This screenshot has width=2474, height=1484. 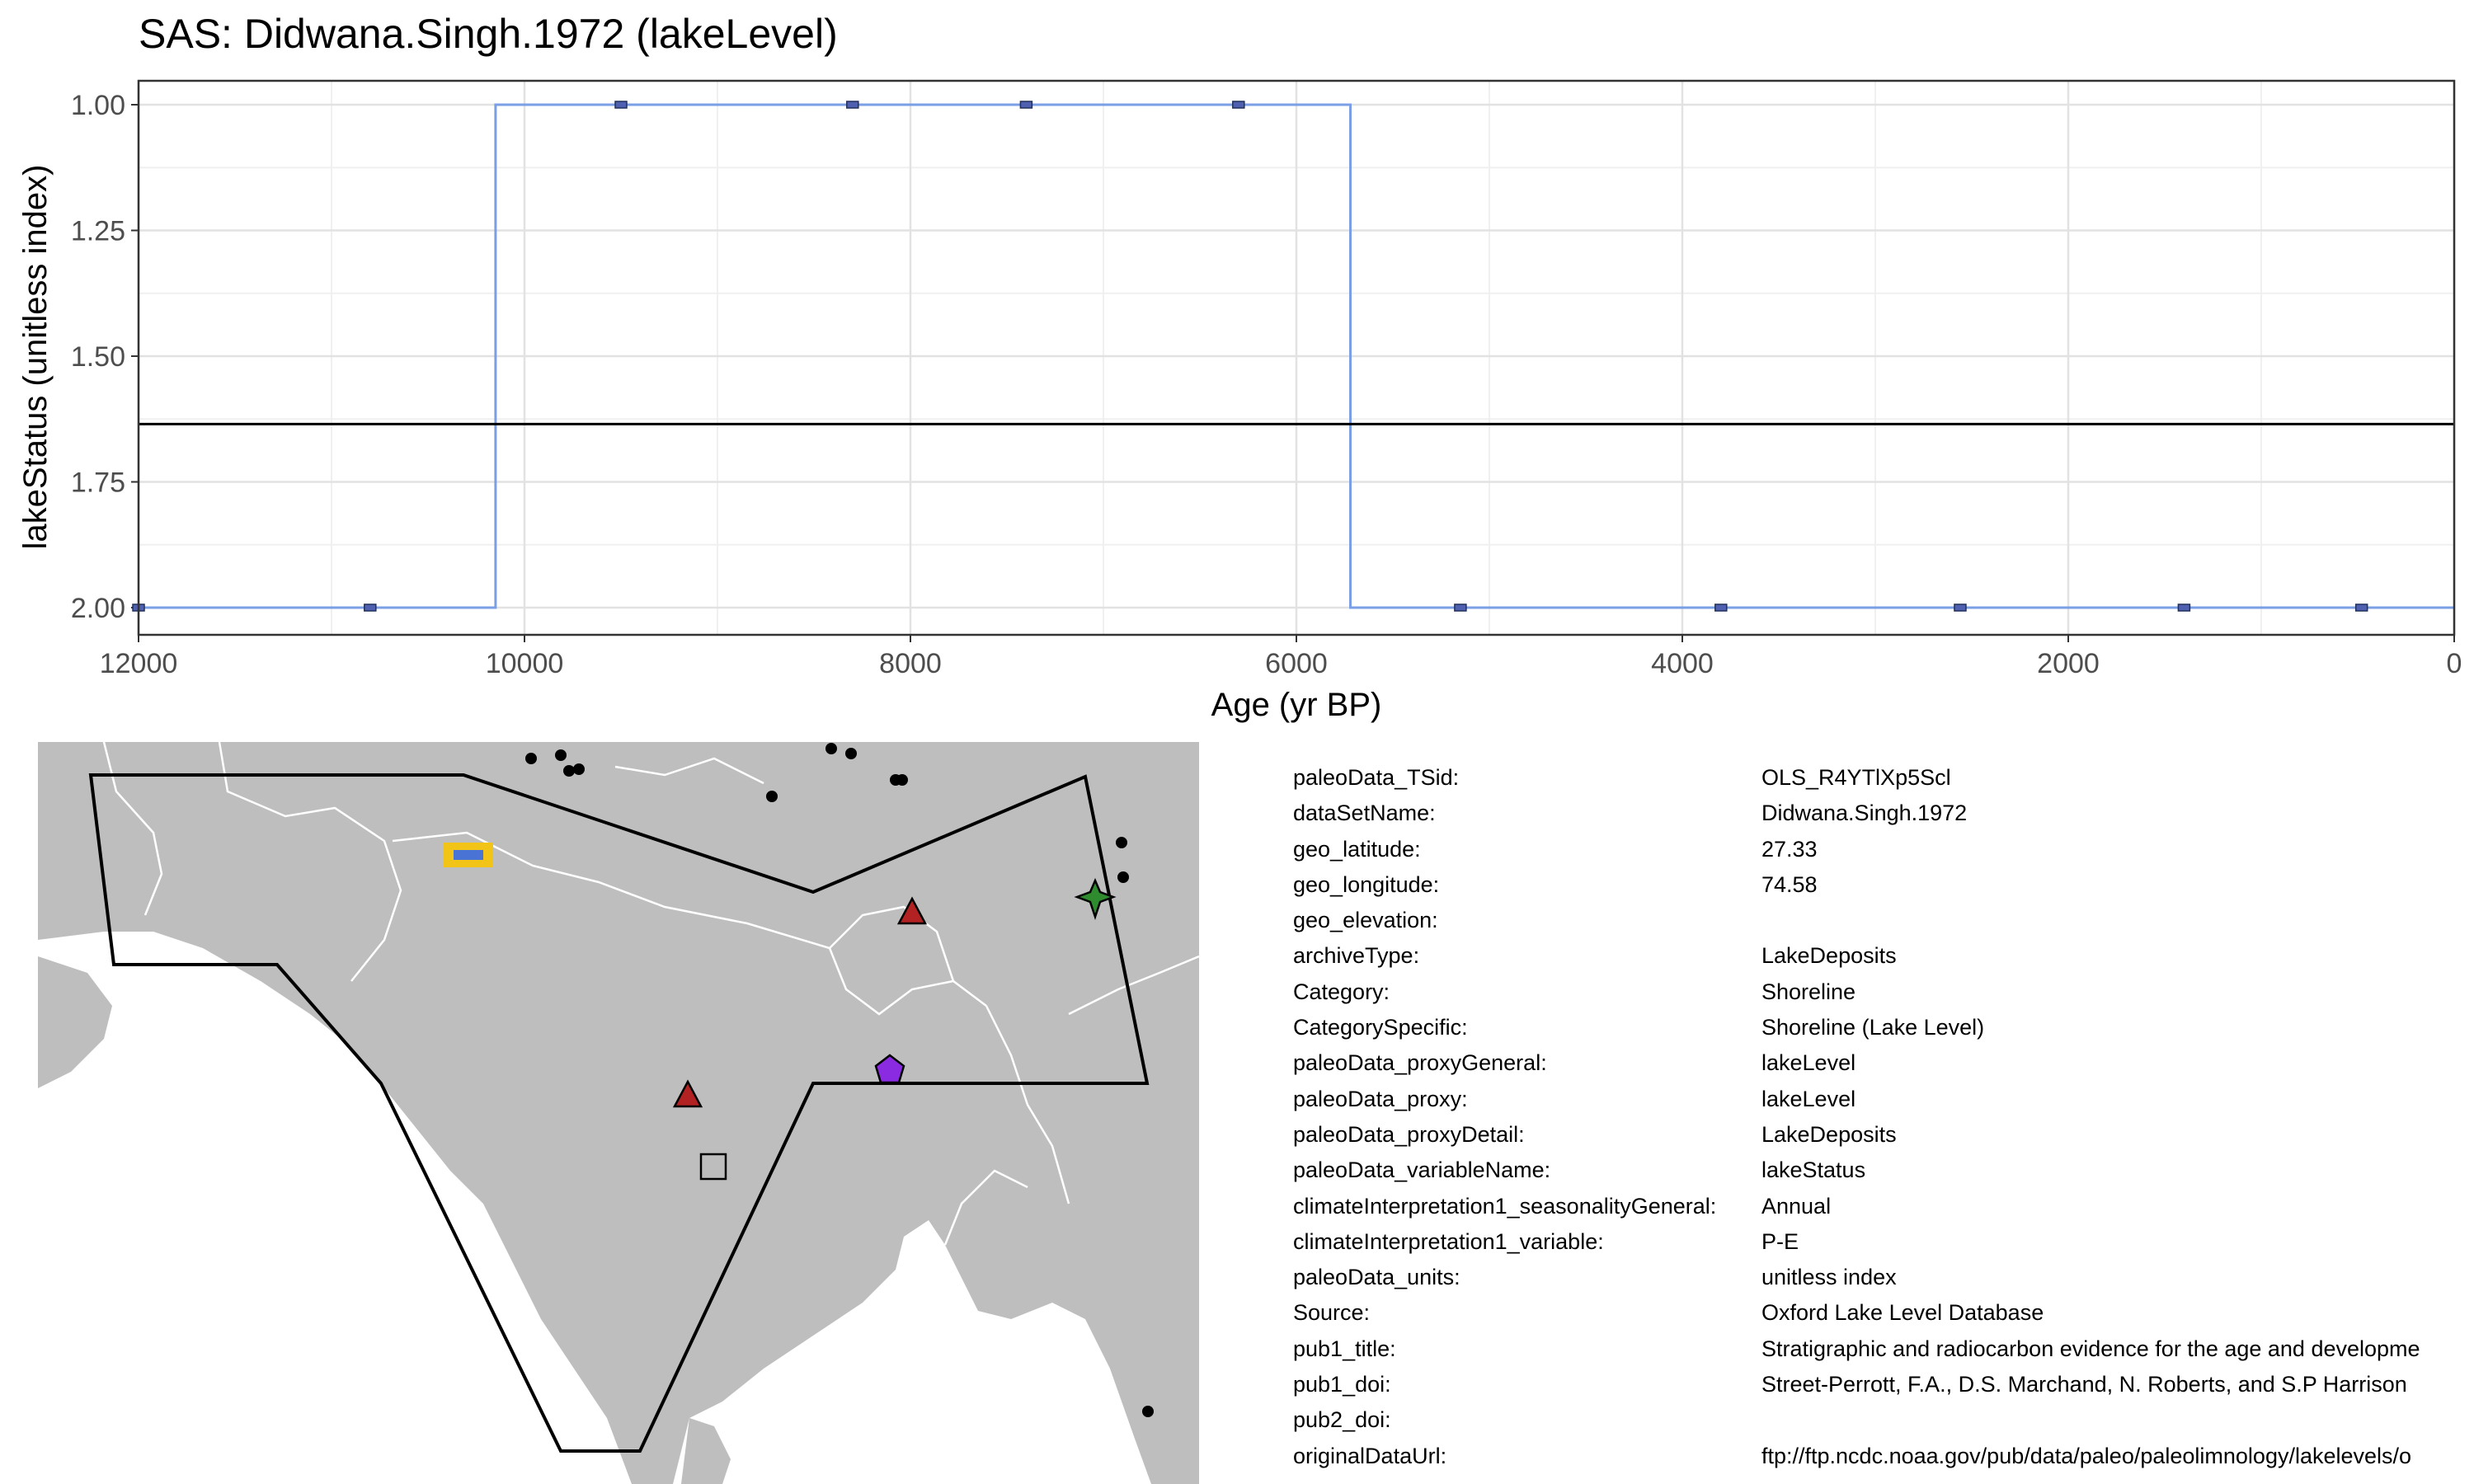 I want to click on metadata-value: OLS_R4YTlXp5Scl, so click(x=1856, y=777).